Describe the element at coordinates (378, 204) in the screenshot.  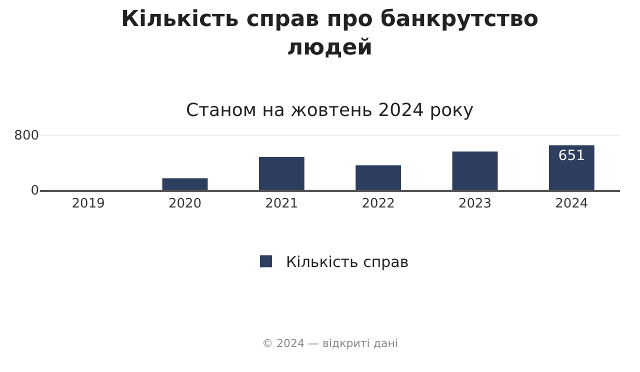
I see `x-tick-label: 2022` at that location.